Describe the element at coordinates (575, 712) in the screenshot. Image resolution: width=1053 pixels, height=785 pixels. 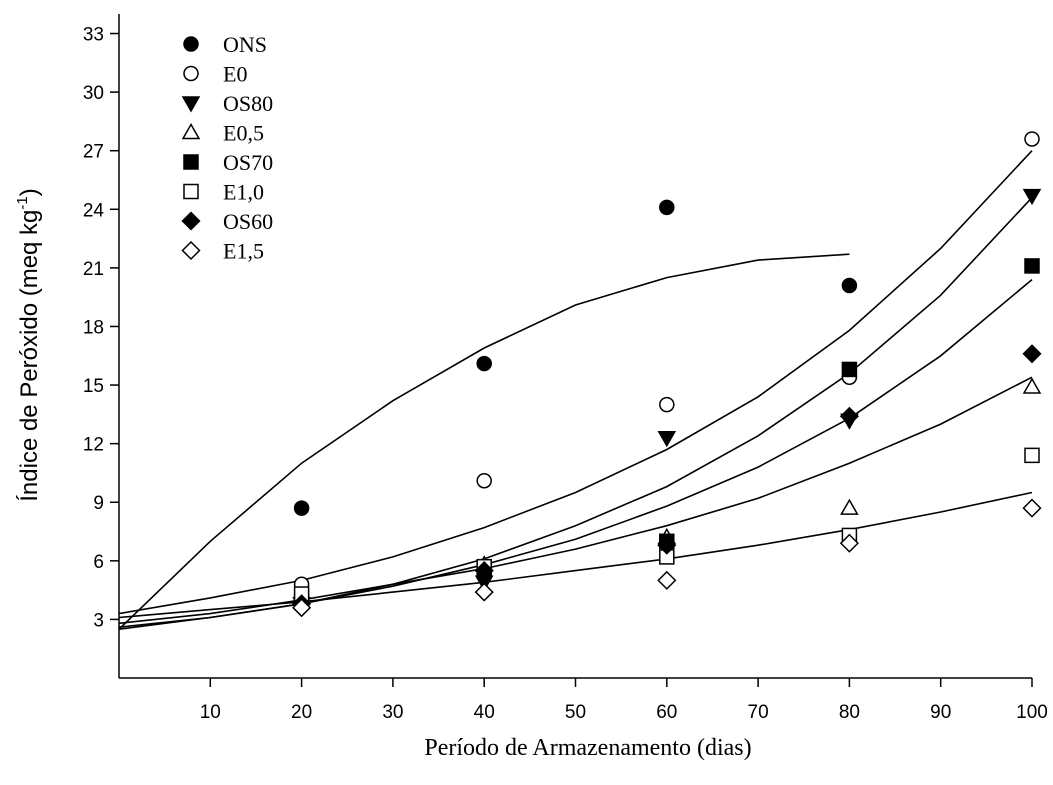
I see `x-tick-label: 50` at that location.